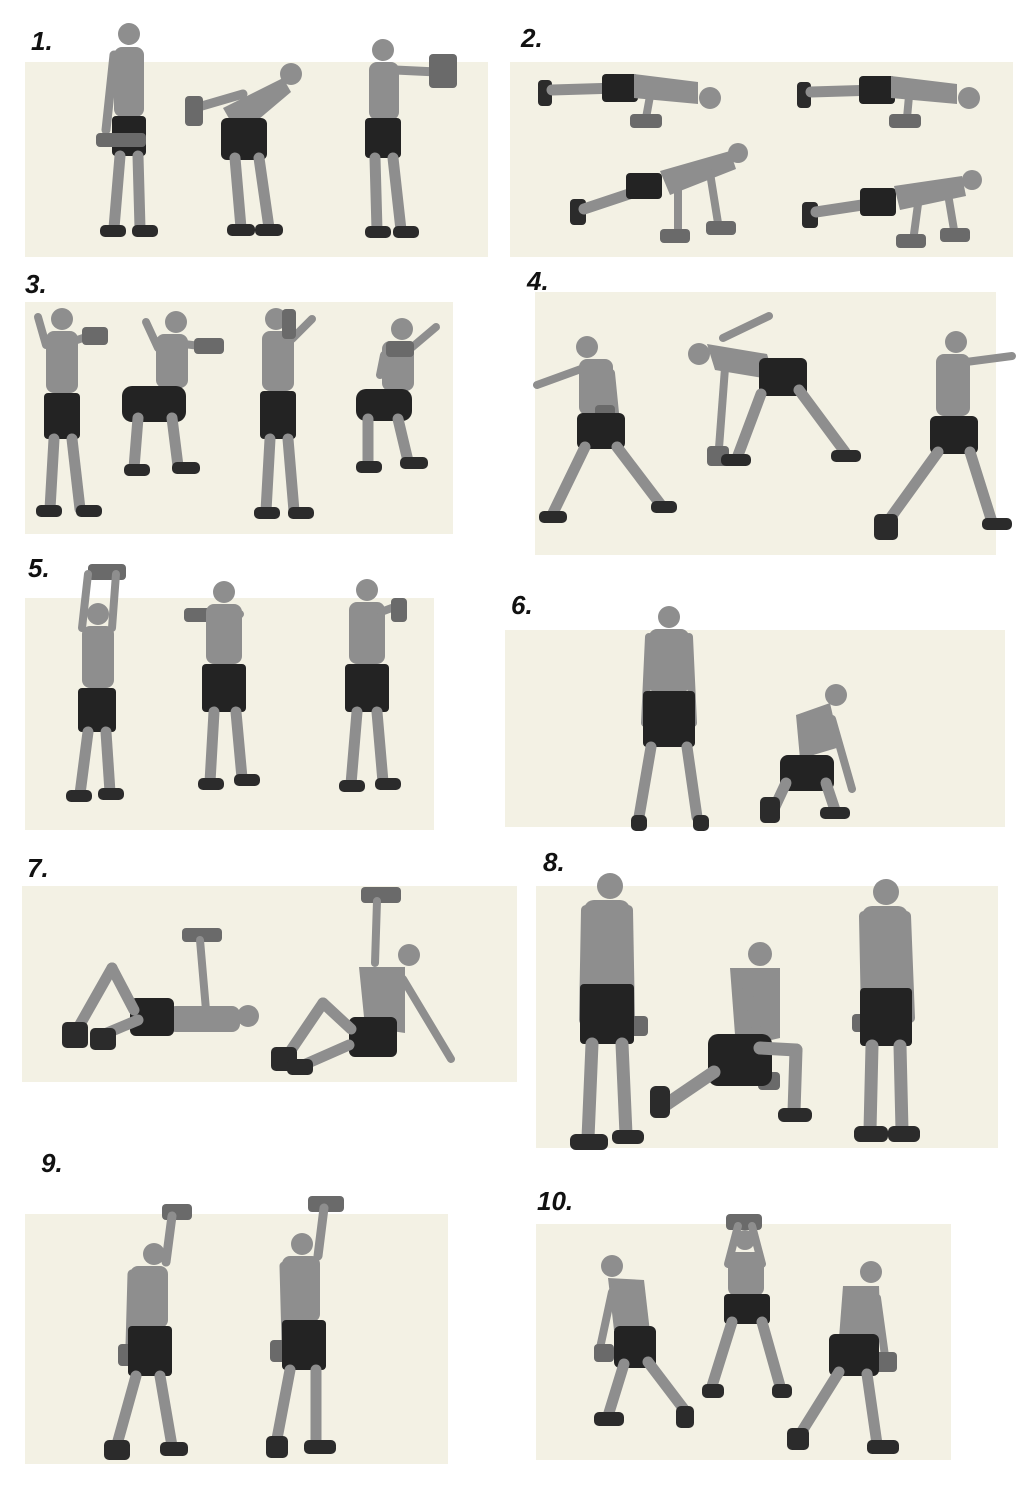 This screenshot has width=1024, height=1500. I want to click on exercise-number-4: 4., so click(538, 281).